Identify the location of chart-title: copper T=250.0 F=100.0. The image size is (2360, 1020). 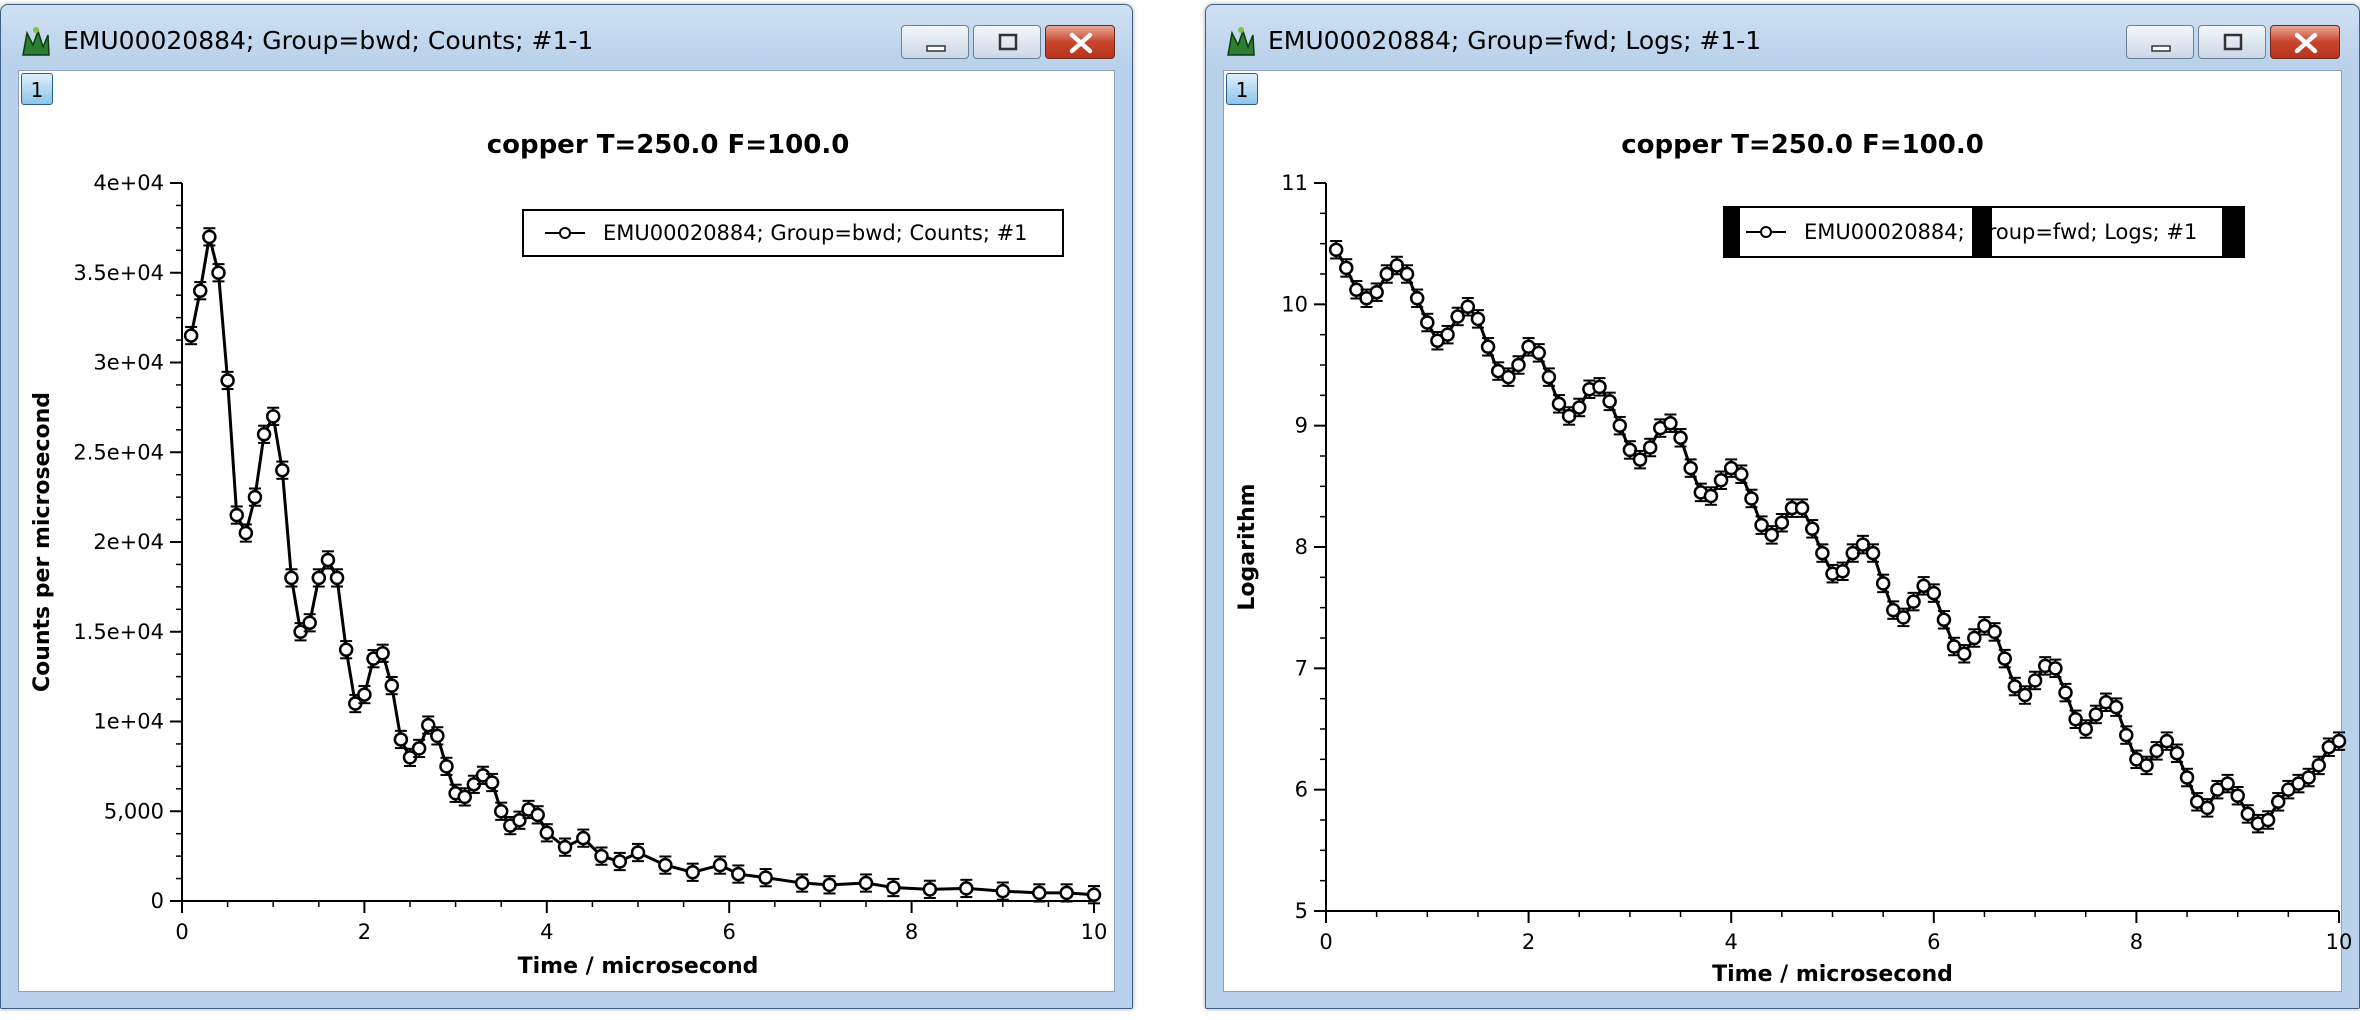
(668, 145).